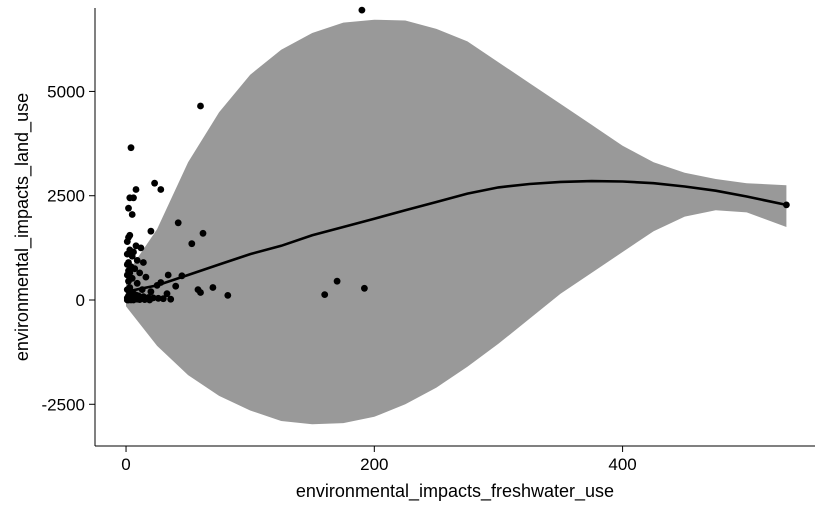 The width and height of the screenshot is (826, 510). I want to click on x-tick-label: 0, so click(125, 464).